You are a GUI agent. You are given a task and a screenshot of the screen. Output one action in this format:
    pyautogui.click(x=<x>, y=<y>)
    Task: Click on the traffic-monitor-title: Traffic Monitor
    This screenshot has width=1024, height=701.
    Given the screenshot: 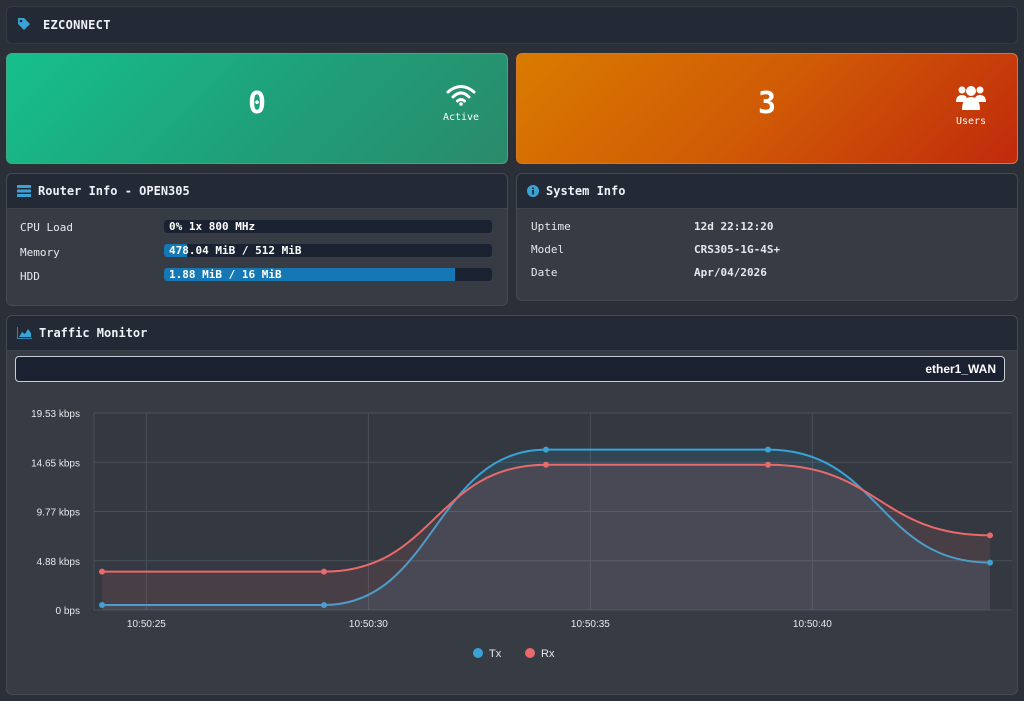 What is the action you would take?
    pyautogui.click(x=93, y=333)
    